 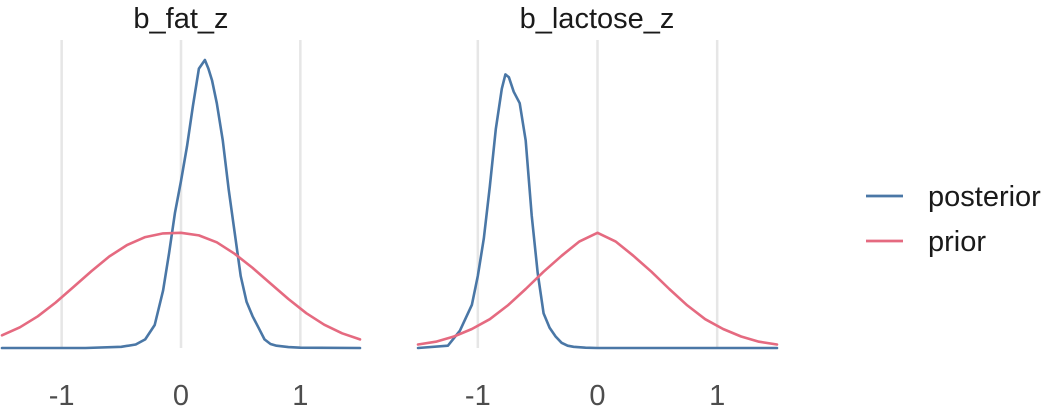 What do you see at coordinates (180, 19) in the screenshot?
I see `panel-title: b_fat_z` at bounding box center [180, 19].